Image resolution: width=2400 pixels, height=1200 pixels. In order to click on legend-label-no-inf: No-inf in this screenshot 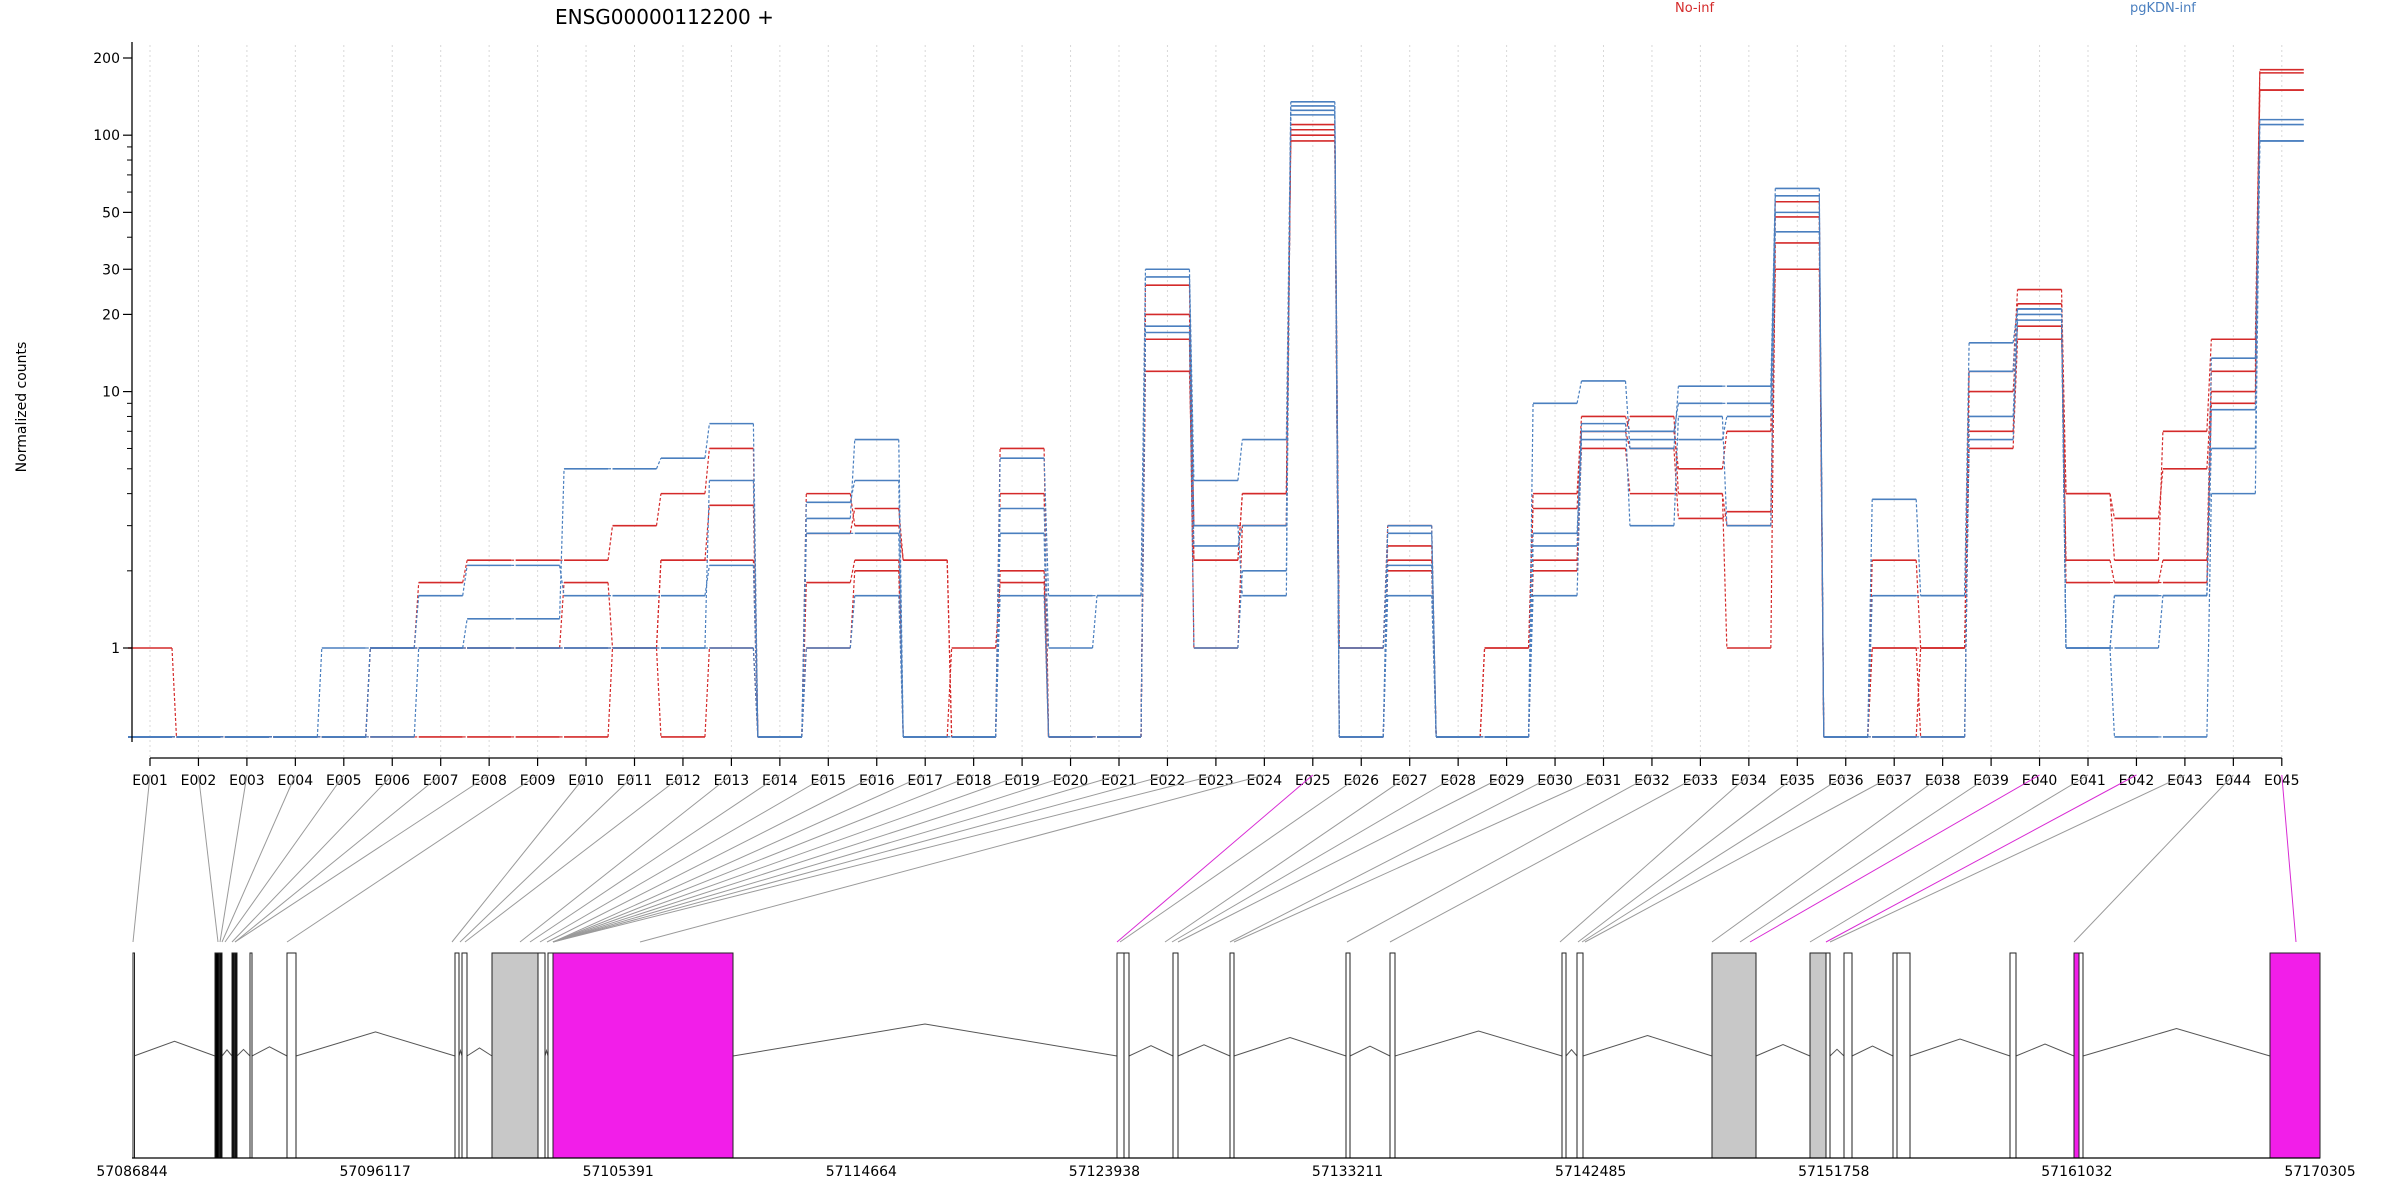, I will do `click(1694, 8)`.